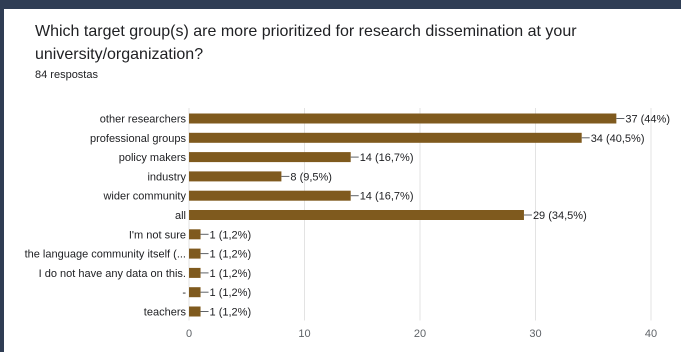  What do you see at coordinates (180, 216) in the screenshot?
I see `category-label: all` at bounding box center [180, 216].